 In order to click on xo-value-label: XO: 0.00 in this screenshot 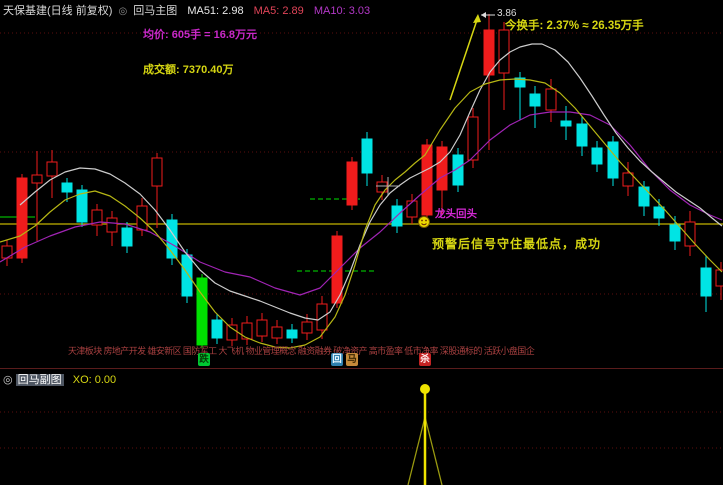, I will do `click(94, 380)`.